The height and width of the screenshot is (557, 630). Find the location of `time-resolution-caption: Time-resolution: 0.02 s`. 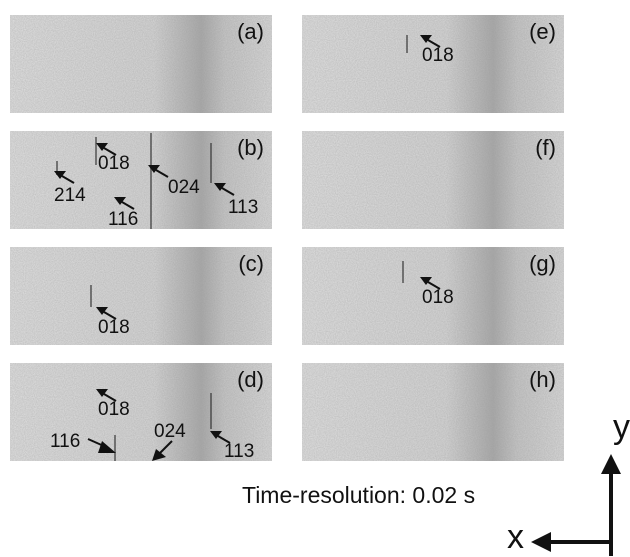

time-resolution-caption: Time-resolution: 0.02 s is located at coordinates (359, 495).